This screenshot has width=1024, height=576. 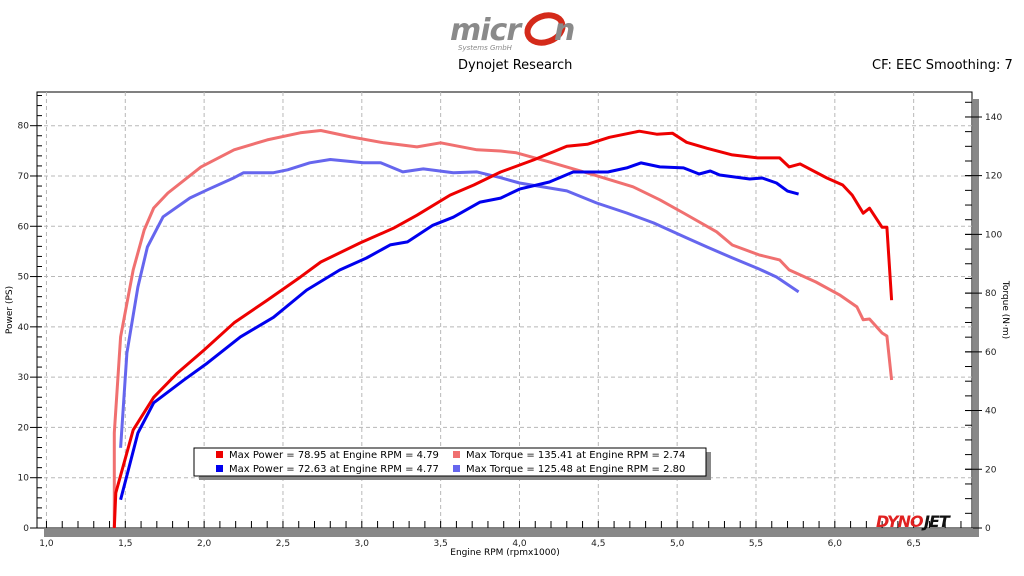 I want to click on micron-logo: micr n Systems GmbH, so click(x=513, y=32).